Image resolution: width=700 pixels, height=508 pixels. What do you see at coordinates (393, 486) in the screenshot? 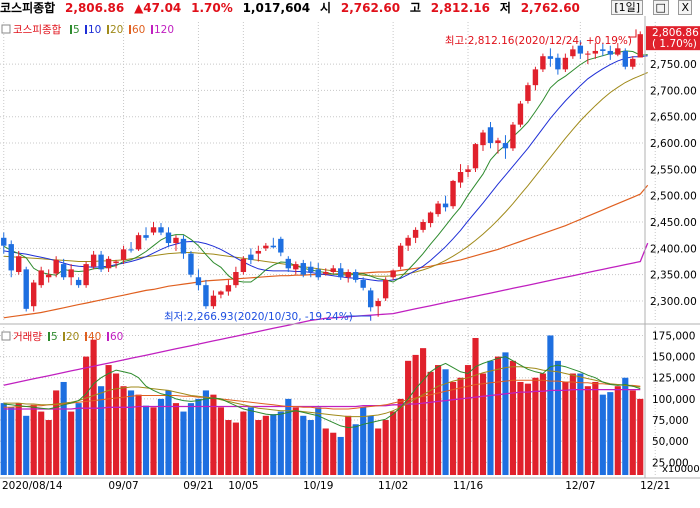
I see `date-tick-label: 11/02` at bounding box center [393, 486].